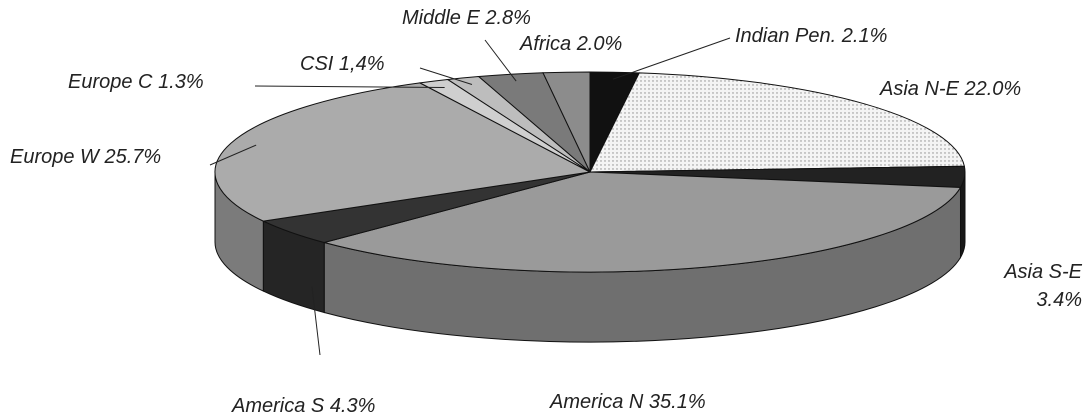  I want to click on slice-label-value: 2.1%, so click(864, 36).